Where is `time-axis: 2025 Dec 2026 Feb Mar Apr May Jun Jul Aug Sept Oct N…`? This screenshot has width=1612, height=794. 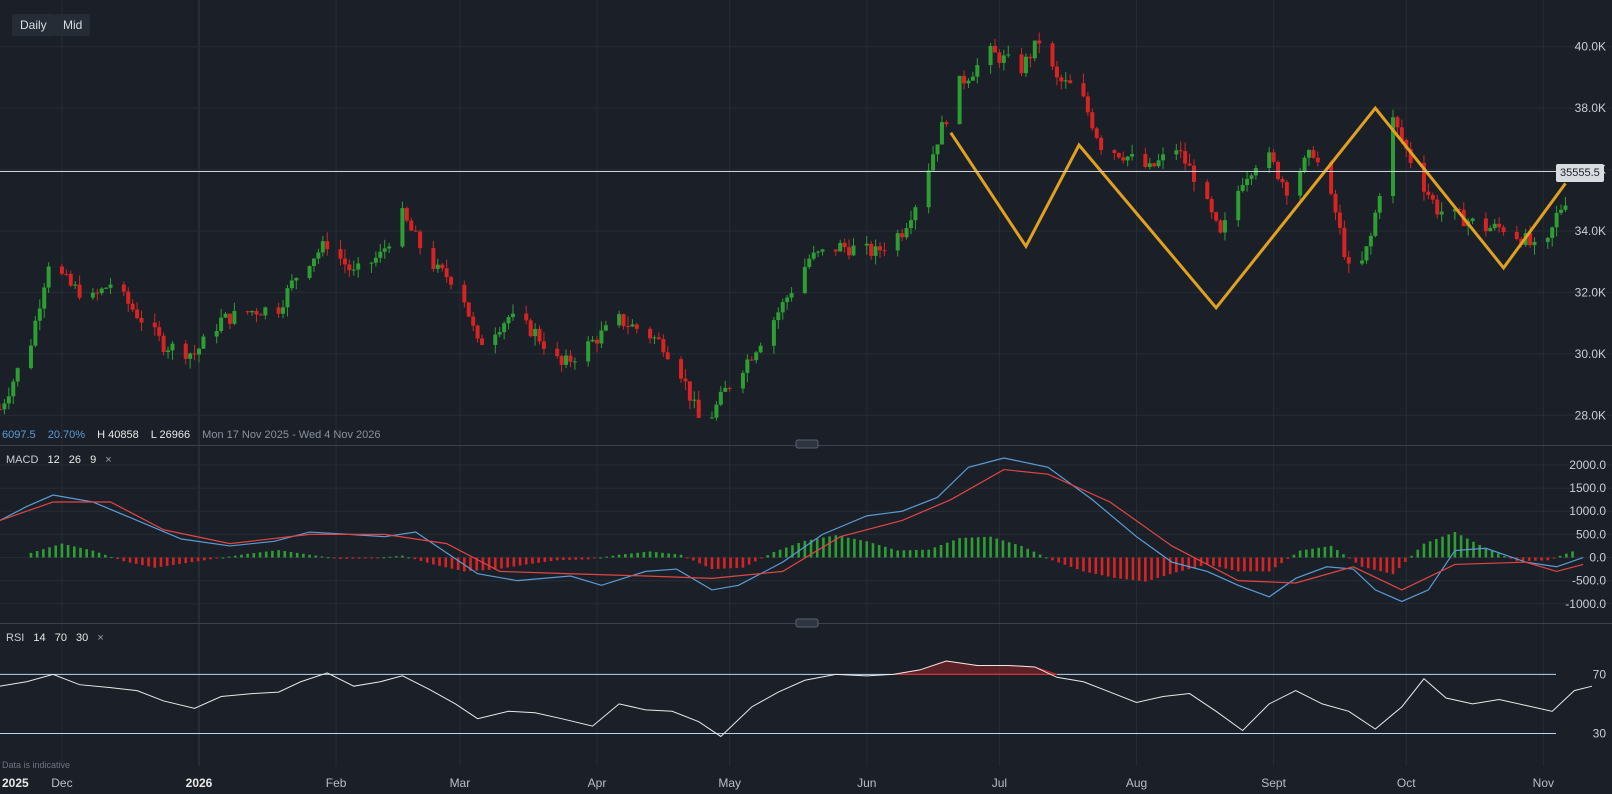 time-axis: 2025 Dec 2026 Feb Mar Apr May Jun Jul Aug Sept Oct N… is located at coordinates (778, 783).